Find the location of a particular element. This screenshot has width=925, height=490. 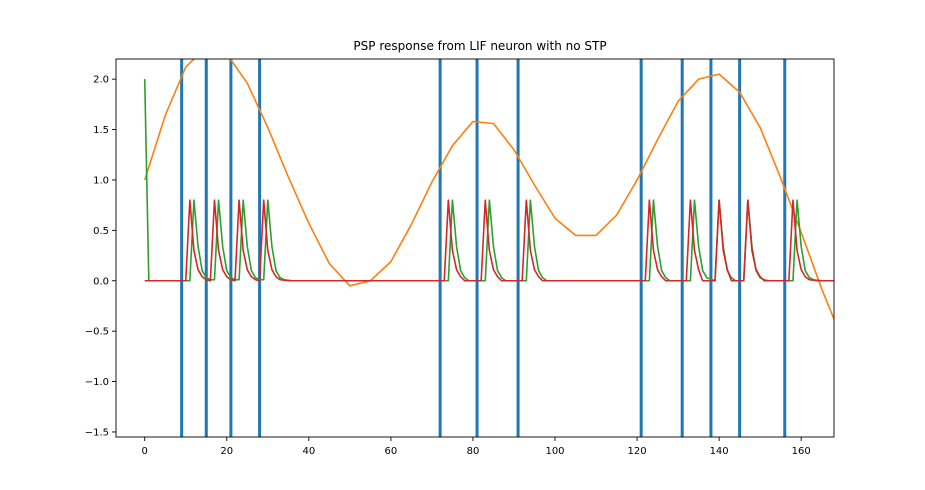

x-tick-label: 60 is located at coordinates (391, 451).